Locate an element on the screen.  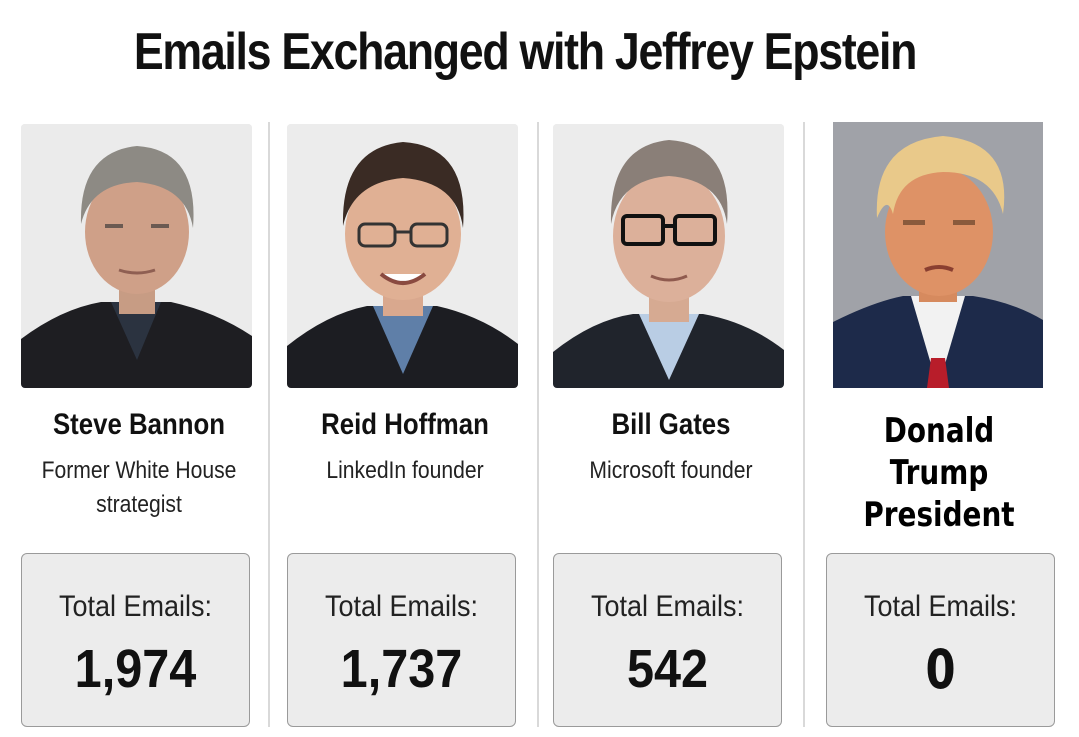
role-line: LinkedIn founder is located at coordinates (405, 470).